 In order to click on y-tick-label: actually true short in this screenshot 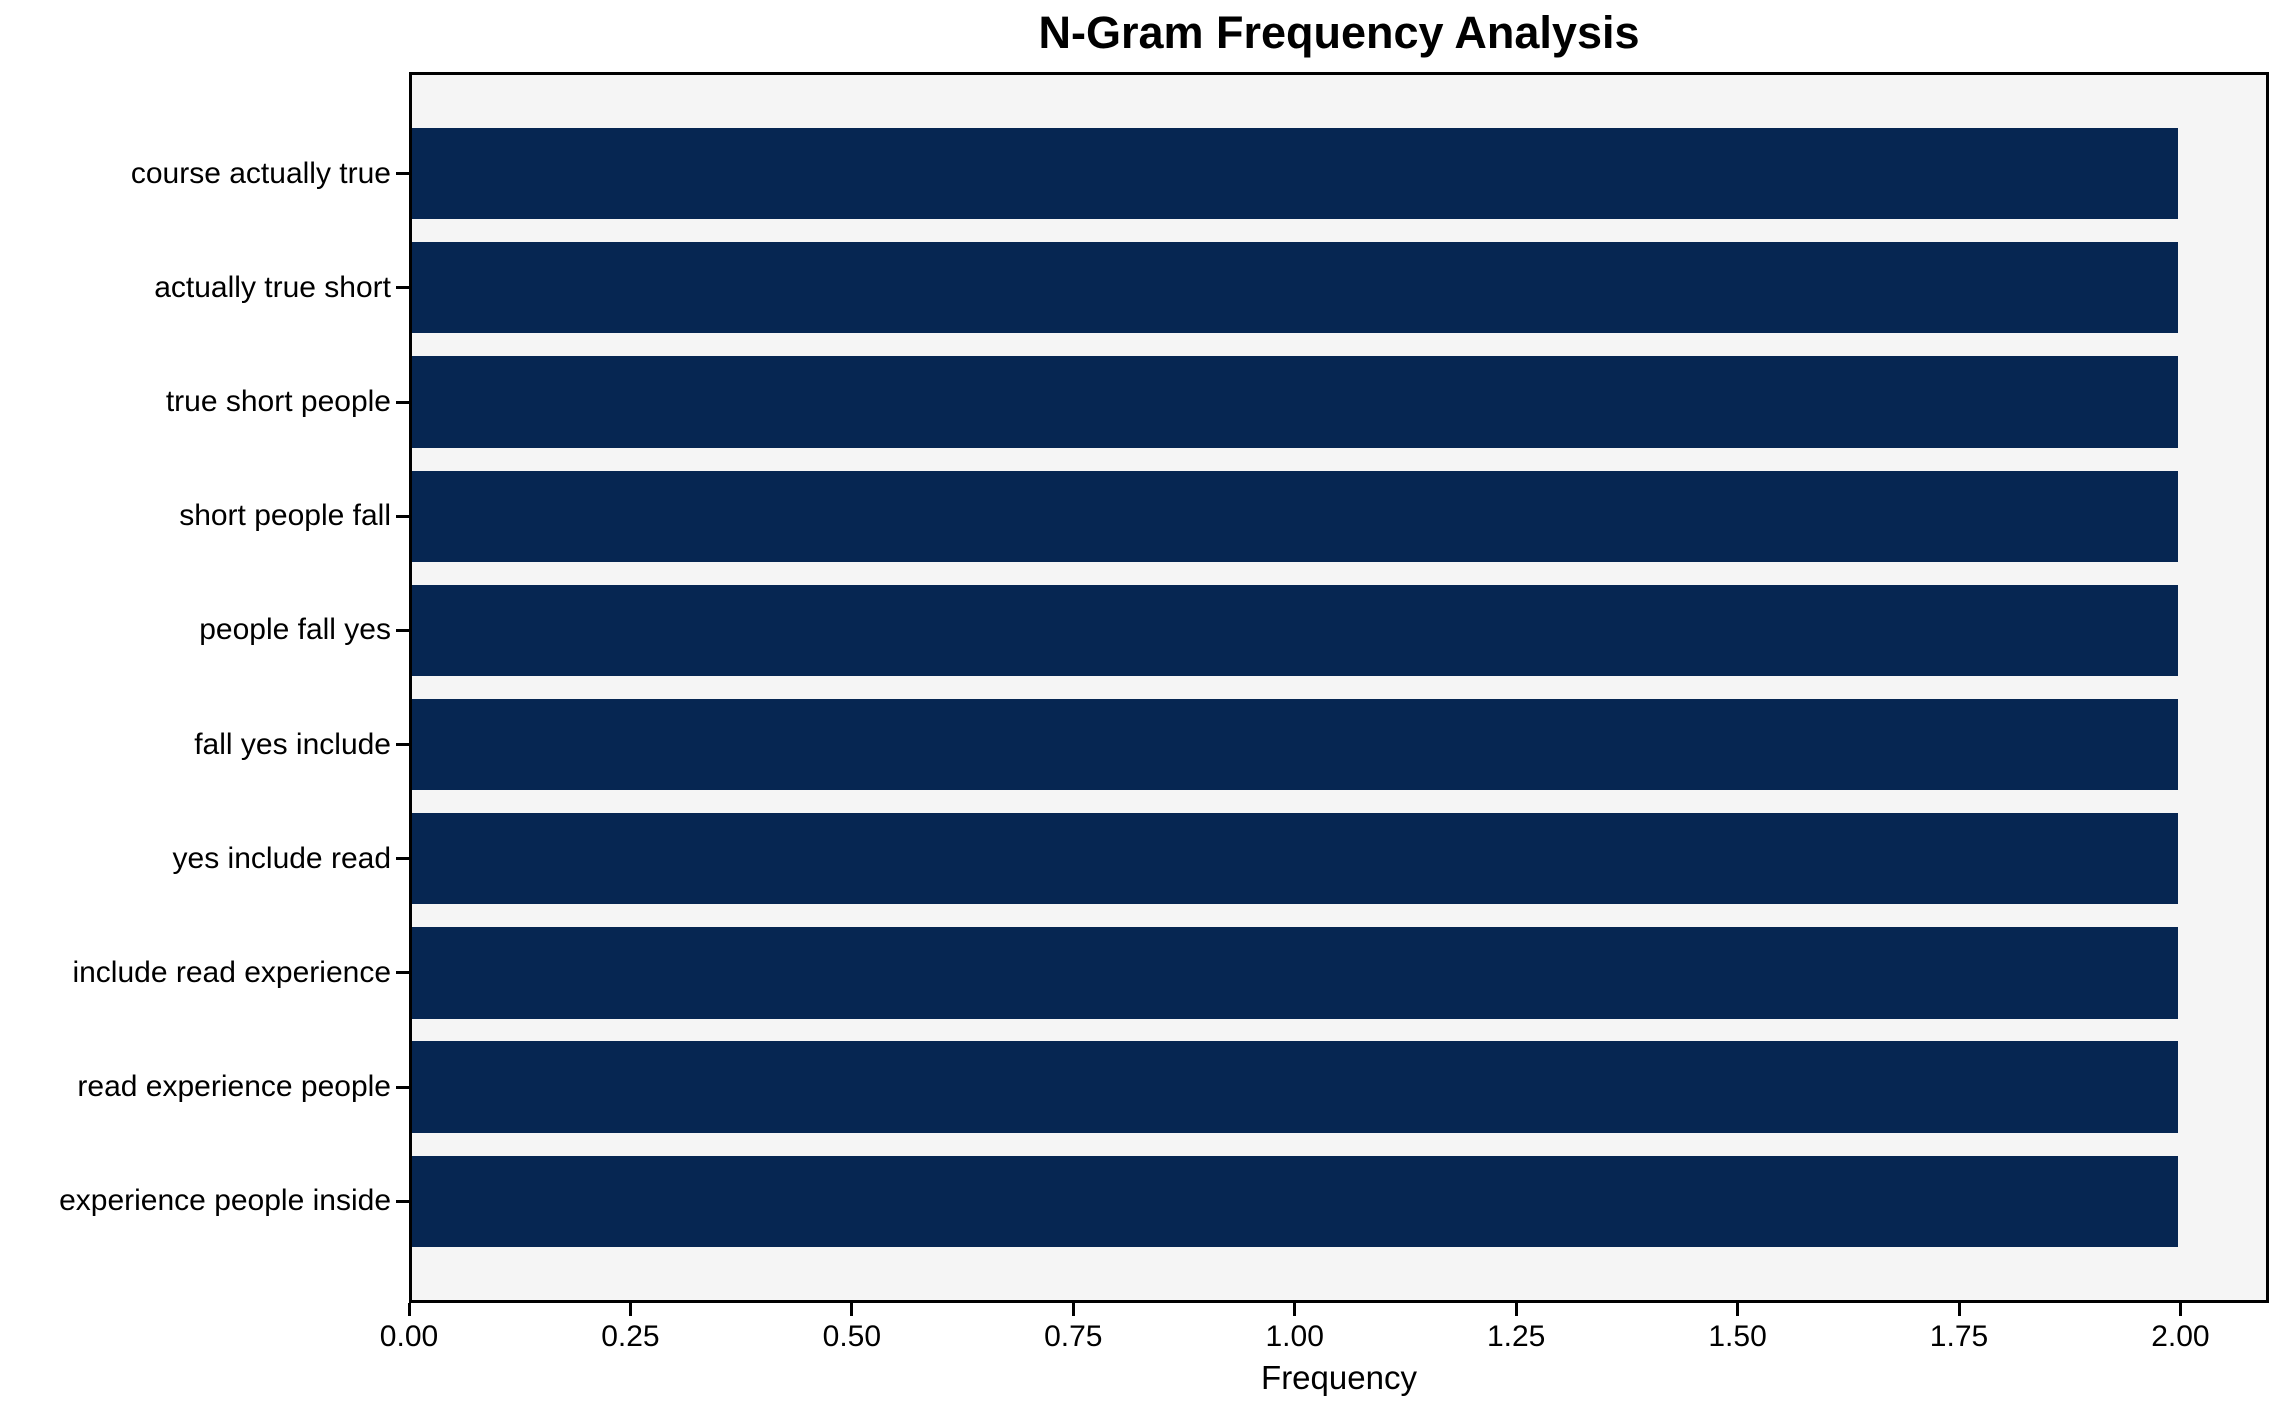, I will do `click(272, 287)`.